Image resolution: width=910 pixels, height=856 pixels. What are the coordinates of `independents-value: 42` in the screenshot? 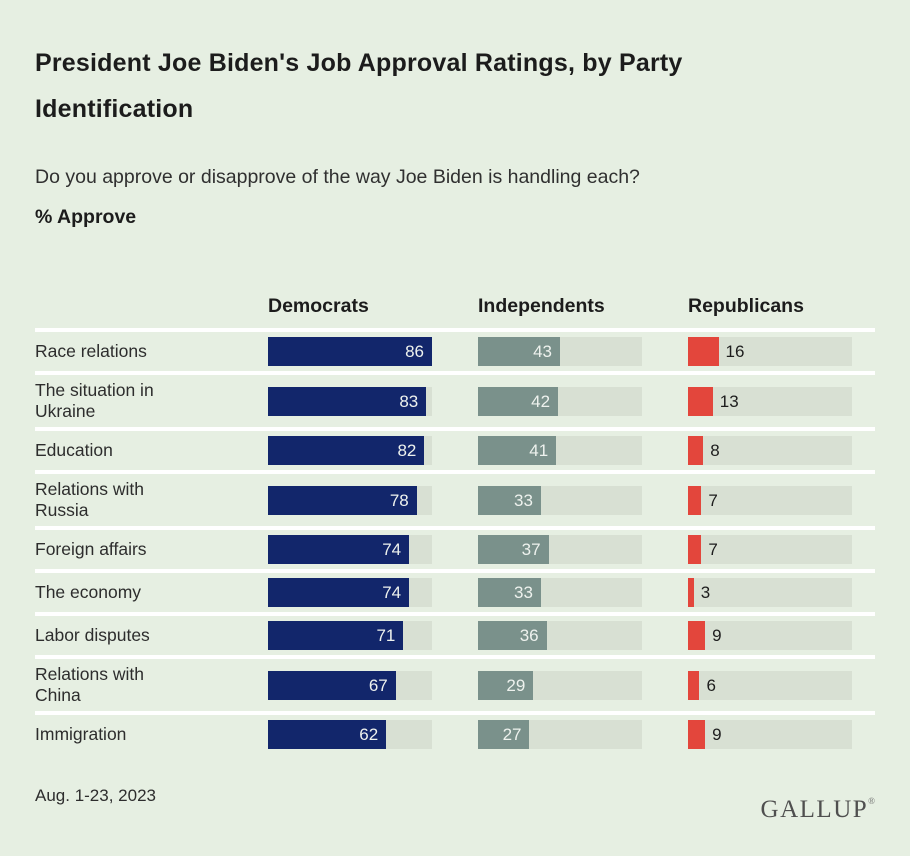 It's located at (541, 401).